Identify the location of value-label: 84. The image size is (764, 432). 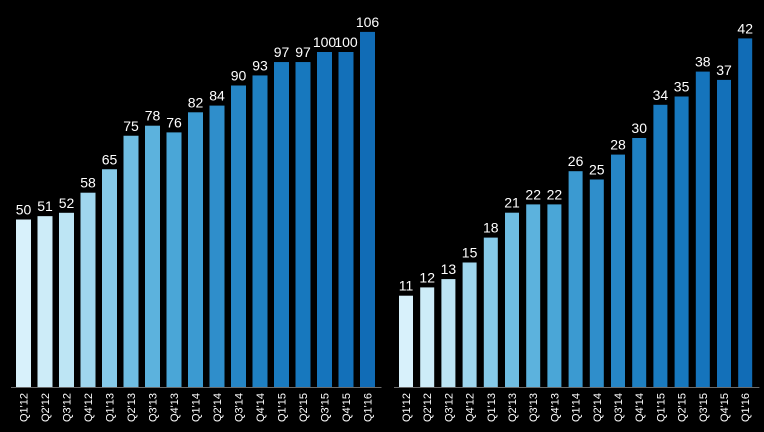
(217, 96).